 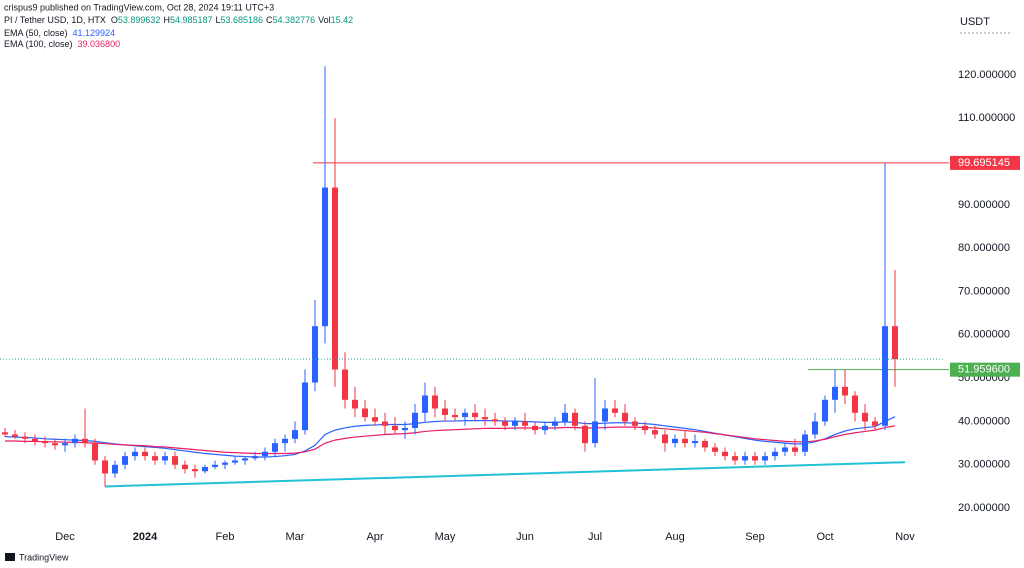 What do you see at coordinates (217, 20) in the screenshot?
I see `ohlc-key: L` at bounding box center [217, 20].